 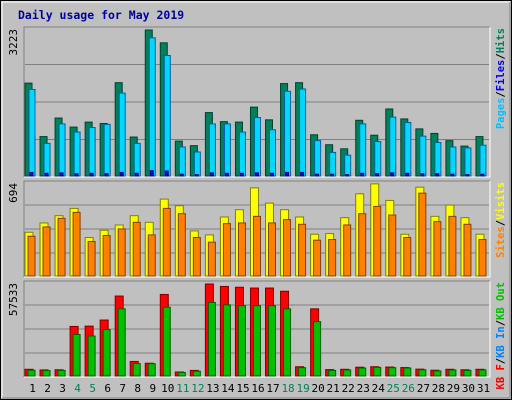 I want to click on x-tick-label: 21, so click(x=333, y=388).